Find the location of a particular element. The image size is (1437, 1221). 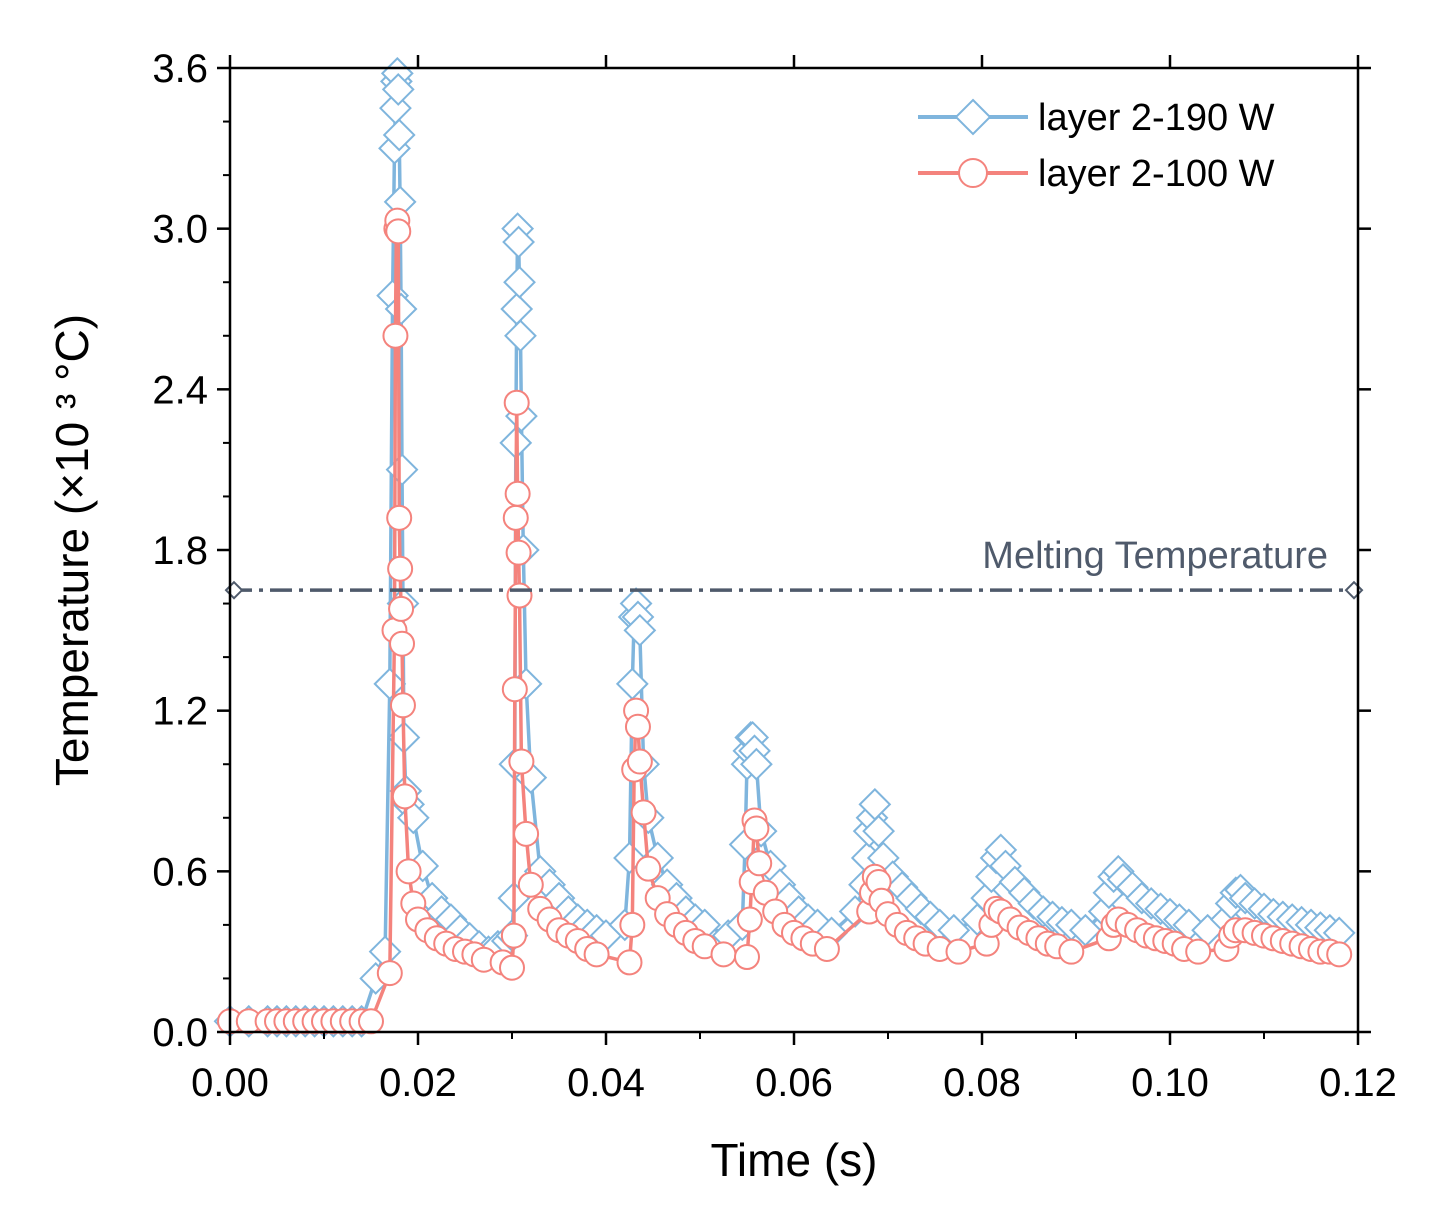

y-tick-label: 1.2 is located at coordinates (180, 712).